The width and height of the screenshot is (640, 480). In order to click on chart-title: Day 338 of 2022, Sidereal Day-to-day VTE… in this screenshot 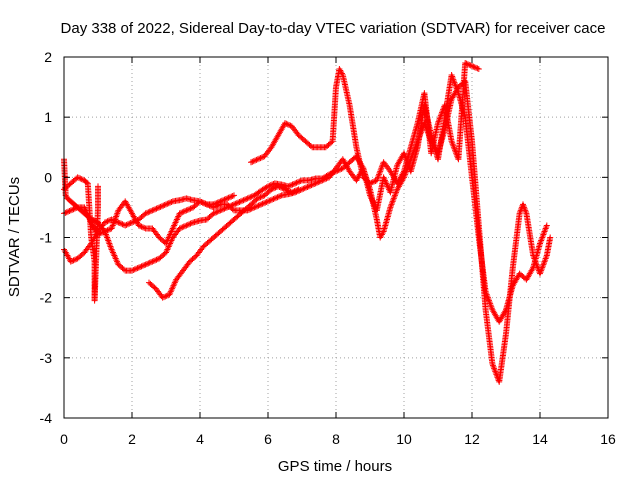, I will do `click(333, 28)`.